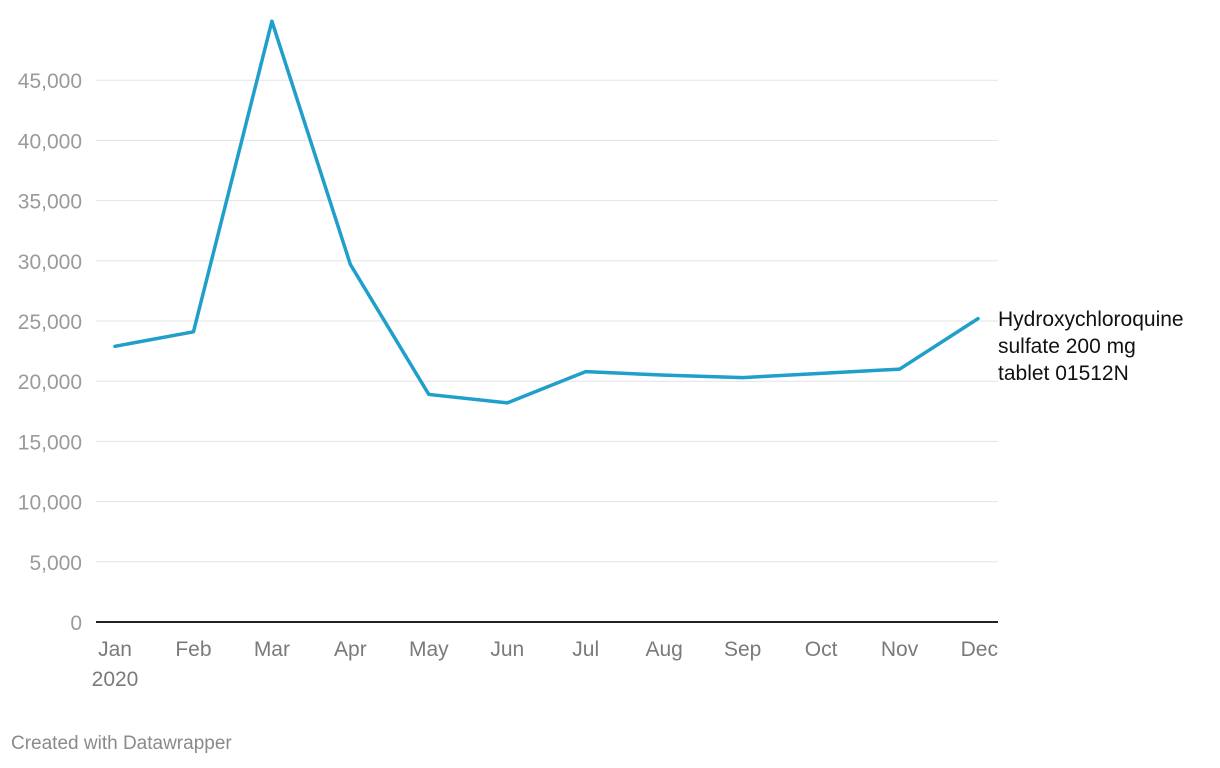 This screenshot has height=768, width=1220. I want to click on x-tick-label: Nov, so click(900, 649).